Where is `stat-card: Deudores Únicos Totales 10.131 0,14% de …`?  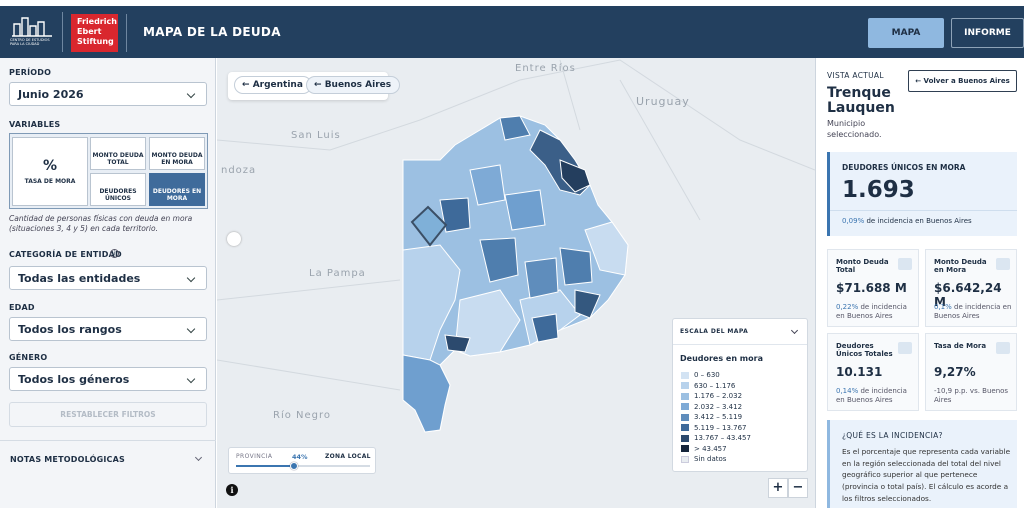
stat-card: Deudores Únicos Totales 10.131 0,14% de … is located at coordinates (873, 372).